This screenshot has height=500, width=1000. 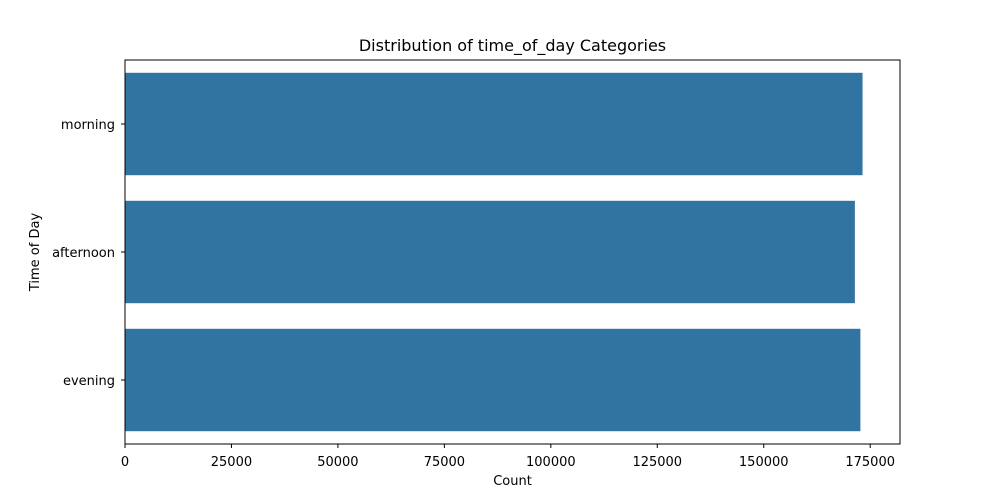 What do you see at coordinates (88, 125) in the screenshot?
I see `y-tick-label: morning` at bounding box center [88, 125].